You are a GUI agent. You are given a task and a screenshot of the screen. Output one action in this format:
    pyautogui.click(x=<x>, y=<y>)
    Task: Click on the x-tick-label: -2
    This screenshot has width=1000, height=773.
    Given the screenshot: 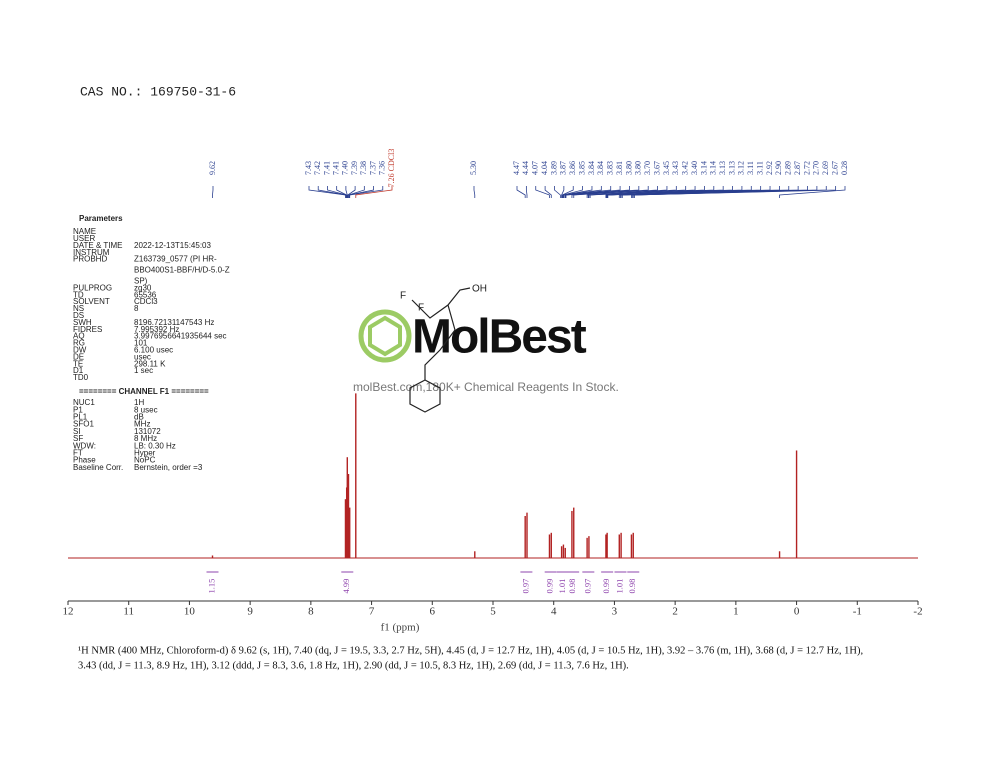 What is the action you would take?
    pyautogui.click(x=917, y=612)
    